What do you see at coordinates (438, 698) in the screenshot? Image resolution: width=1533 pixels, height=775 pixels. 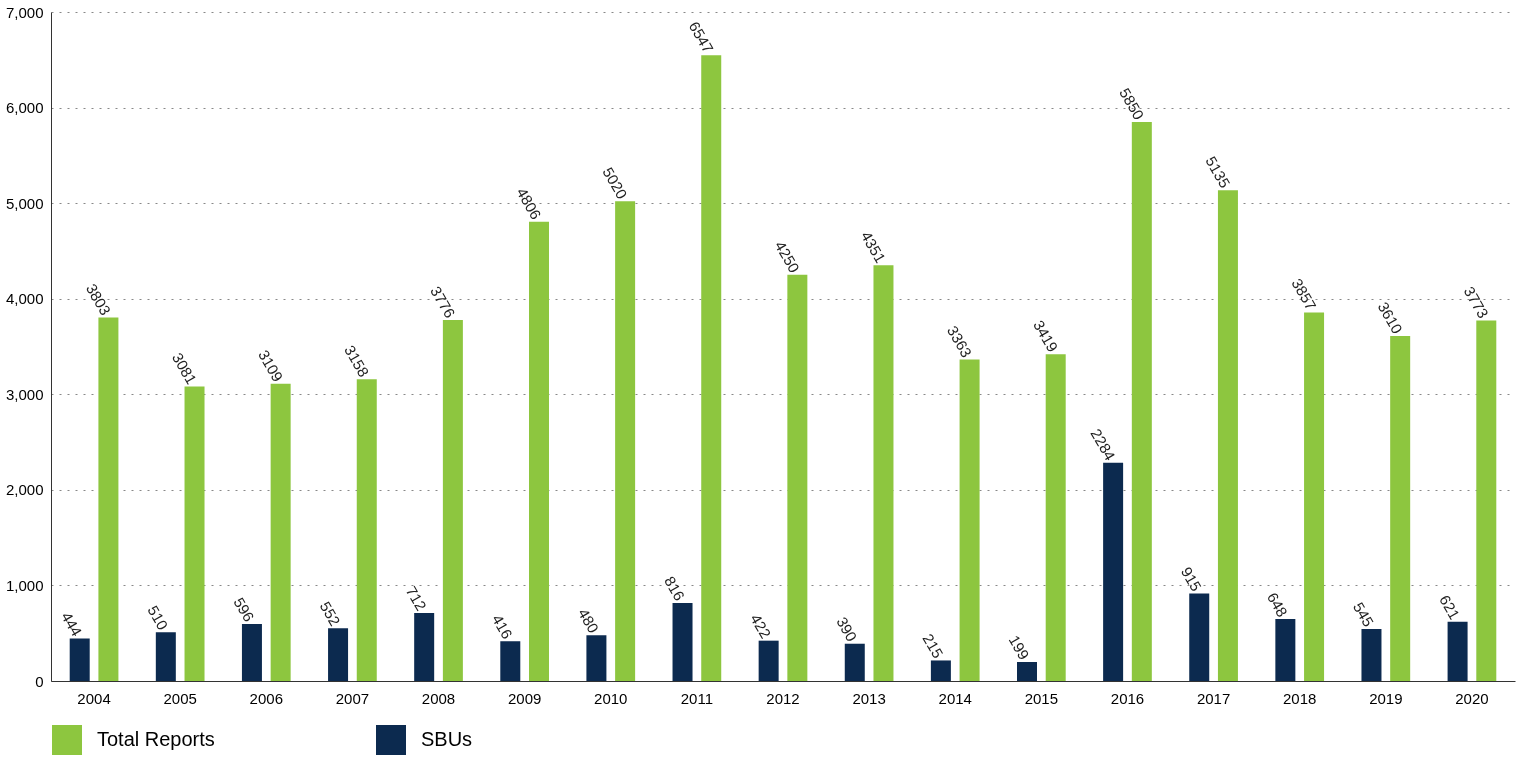 I see `x-tick-label: 2008` at bounding box center [438, 698].